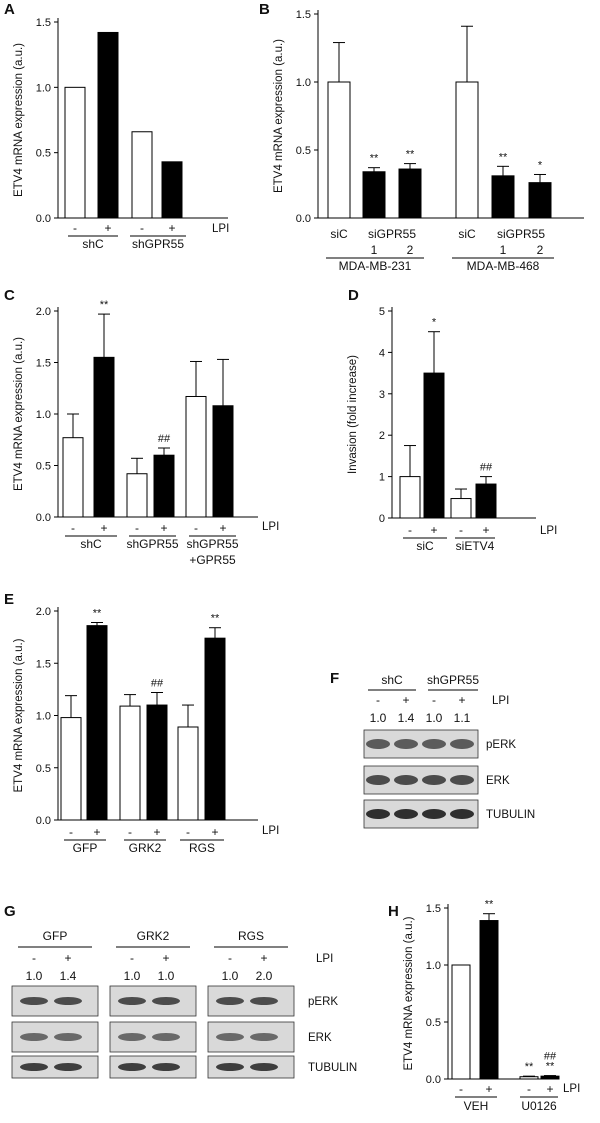  Describe the element at coordinates (453, 680) in the screenshot. I see `blot-group-label: shGPR55` at that location.